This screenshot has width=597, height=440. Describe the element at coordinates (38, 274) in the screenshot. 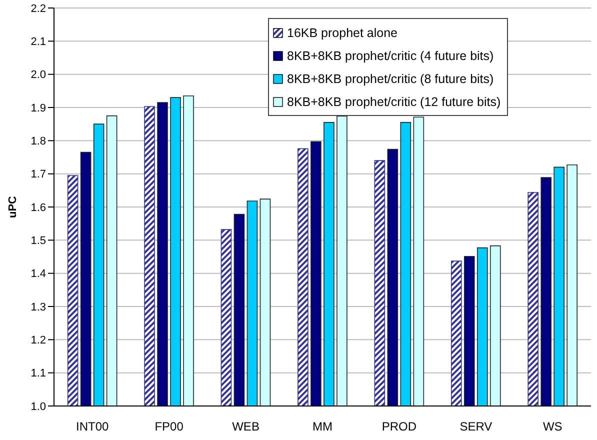

I see `y-tick-label: 1.4` at that location.